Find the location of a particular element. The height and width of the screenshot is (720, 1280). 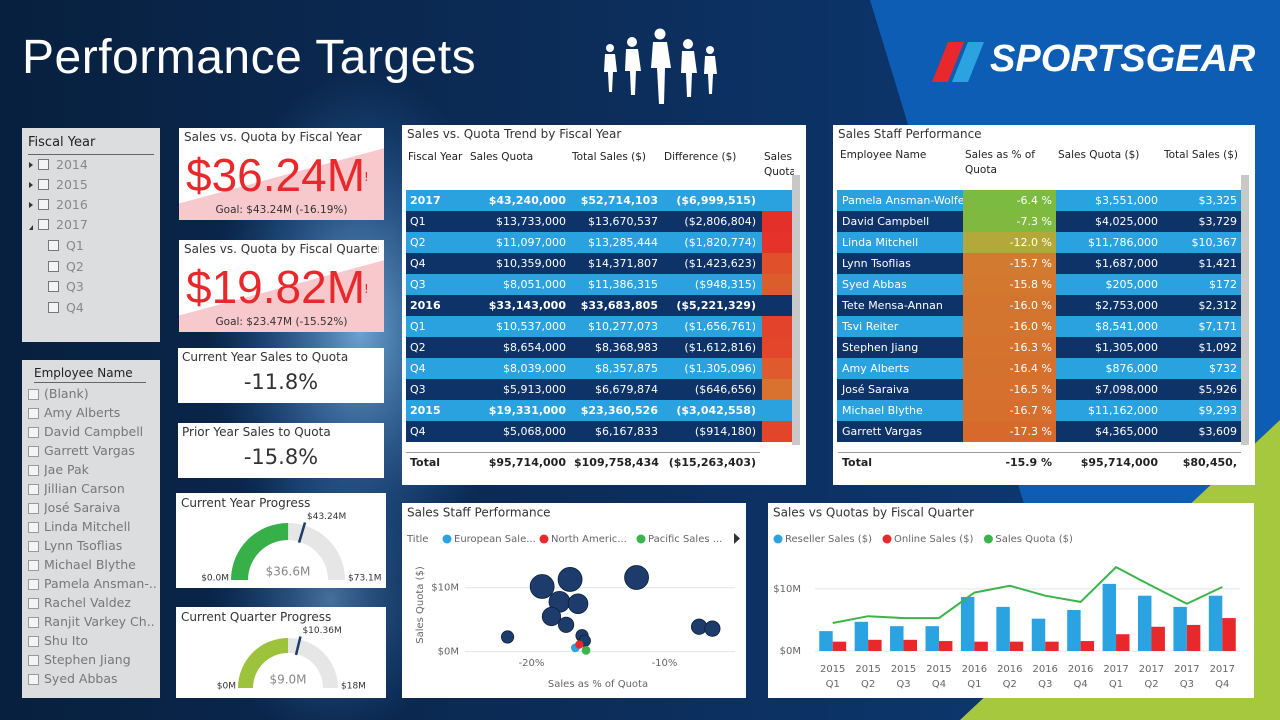

slicer-item: Shu Ito is located at coordinates (66, 640).